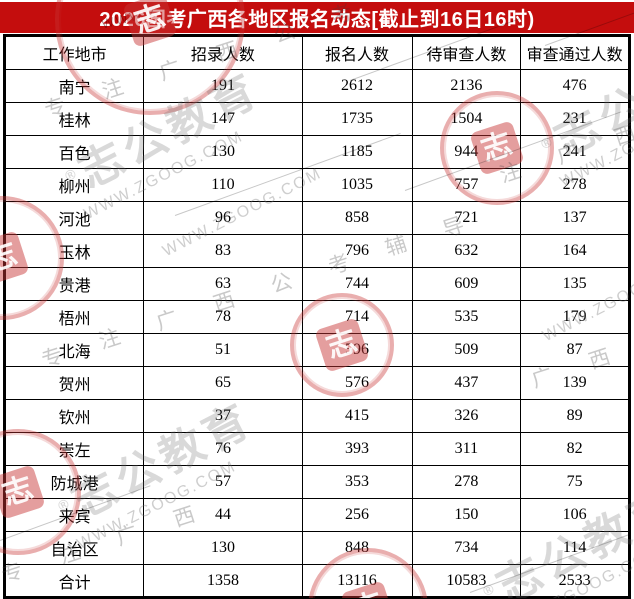  I want to click on title-bar: 2026国考广西各地区报名动态[截止到16日16时), so click(317, 17).